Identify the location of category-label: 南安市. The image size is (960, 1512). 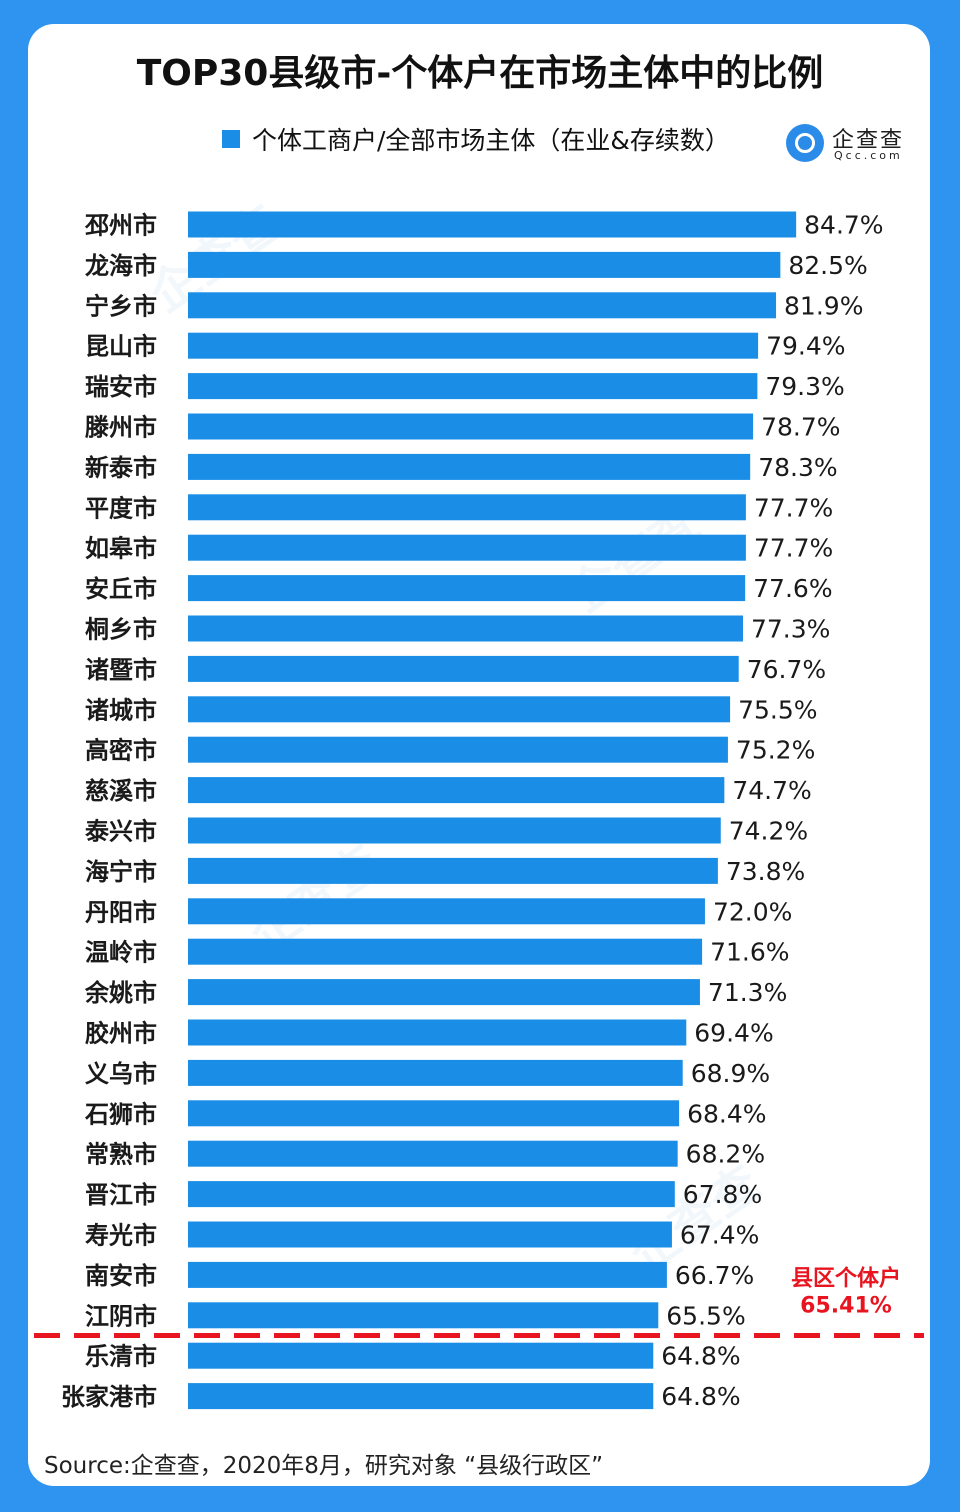
(121, 1276).